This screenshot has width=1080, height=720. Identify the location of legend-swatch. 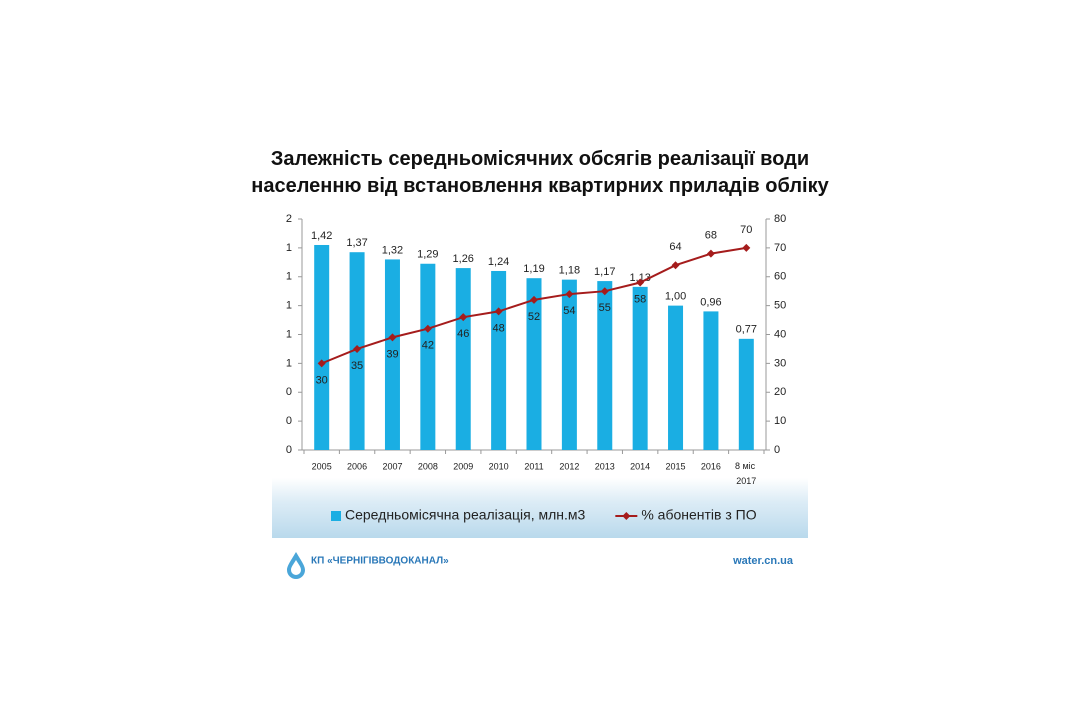
(336, 516).